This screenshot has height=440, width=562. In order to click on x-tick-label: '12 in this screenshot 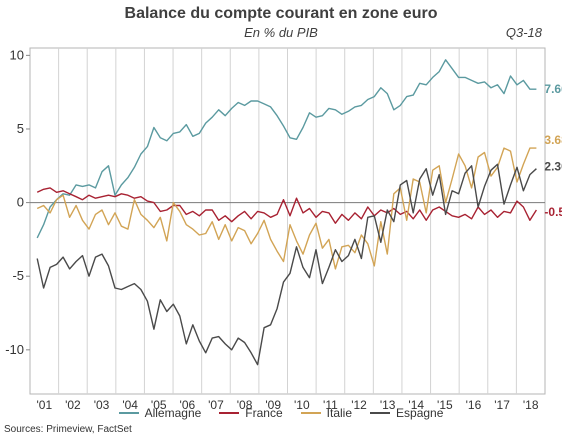, I will do `click(359, 405)`.